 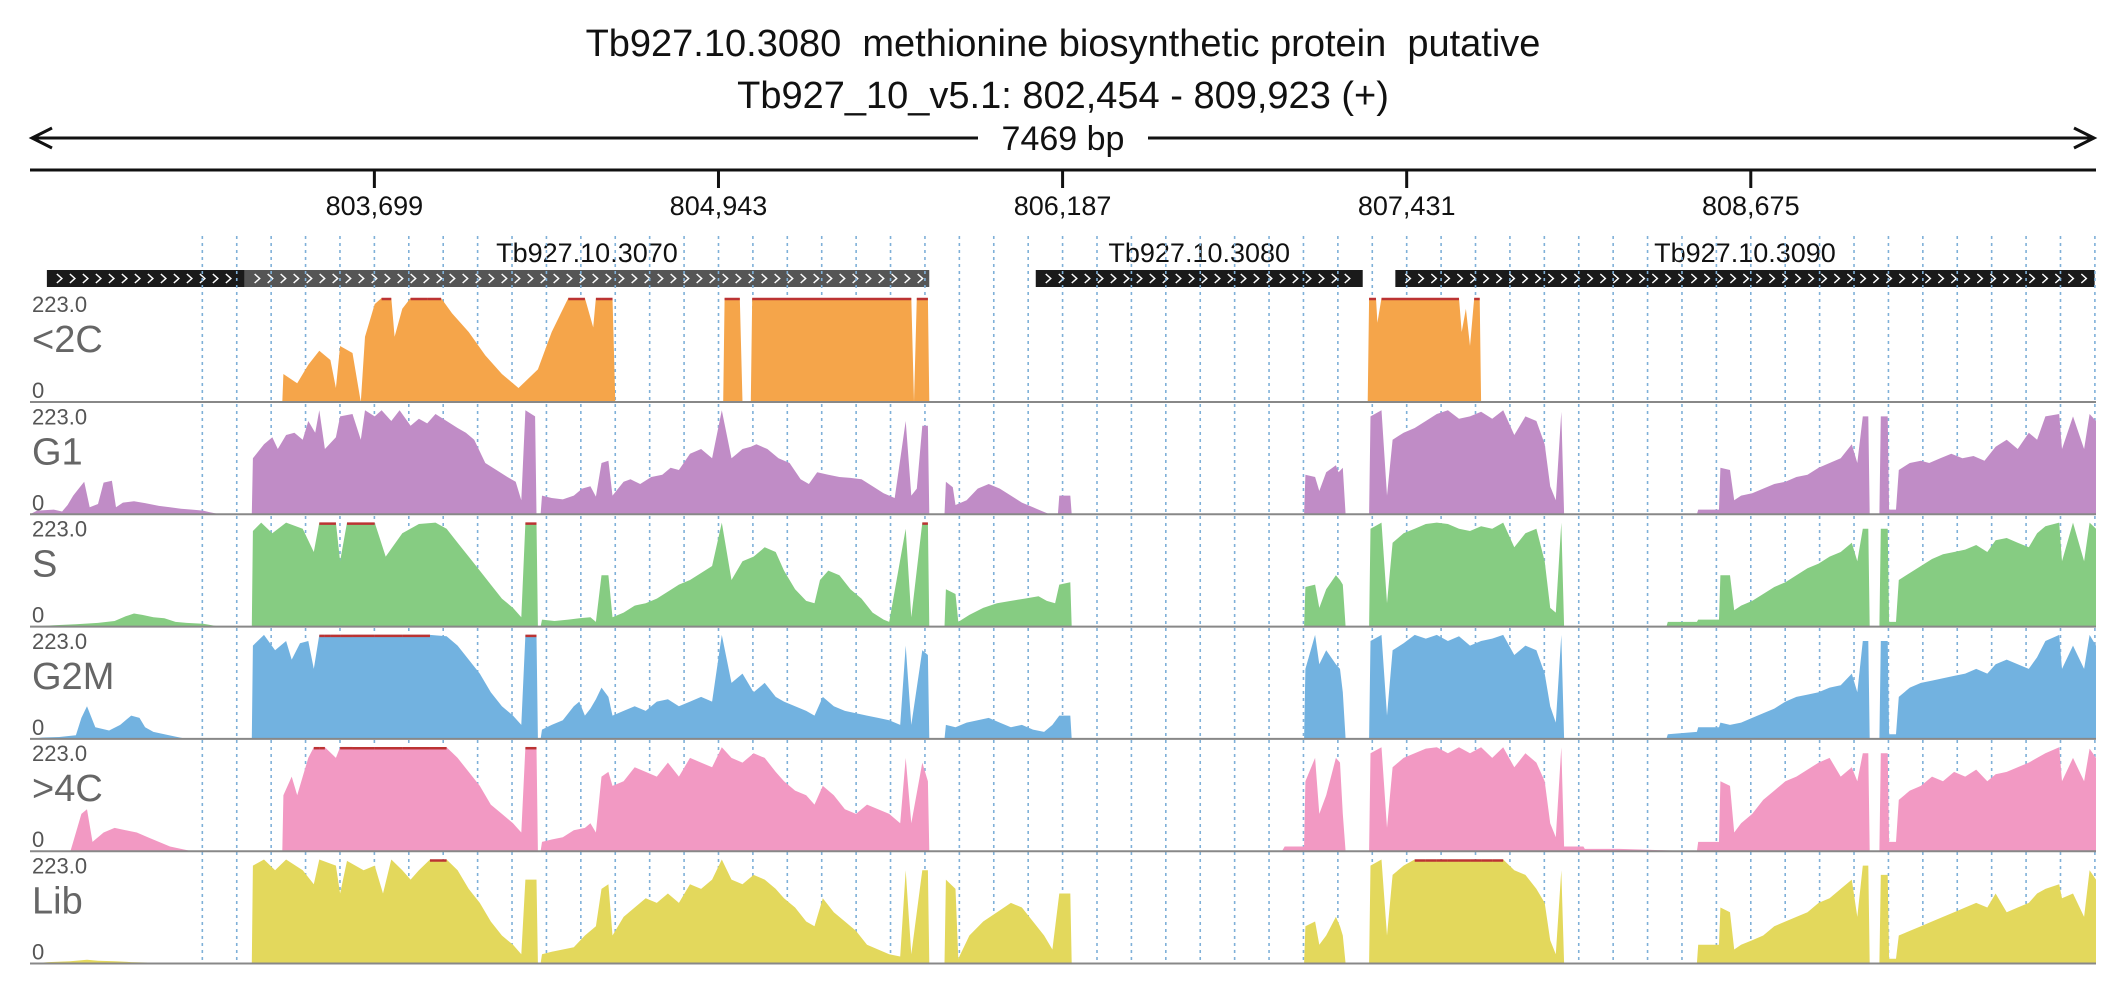 I want to click on gene-label: Tb927.10.3090, so click(x=1745, y=253).